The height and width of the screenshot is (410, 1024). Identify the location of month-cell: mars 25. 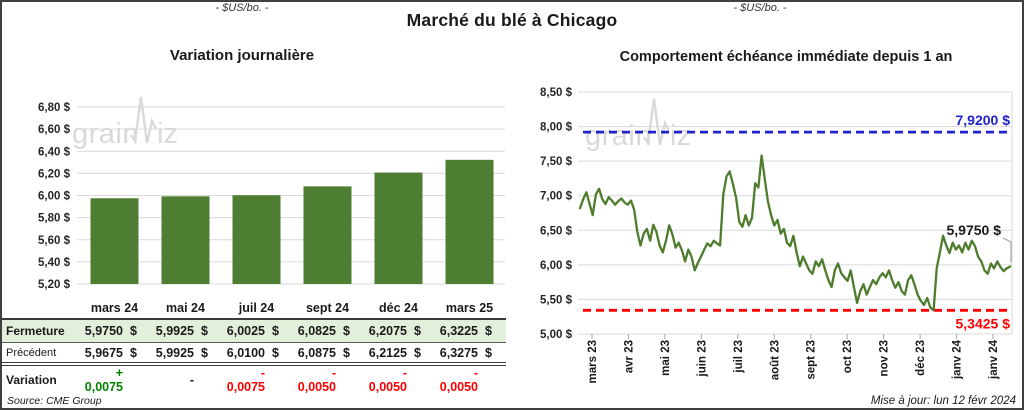
(469, 308).